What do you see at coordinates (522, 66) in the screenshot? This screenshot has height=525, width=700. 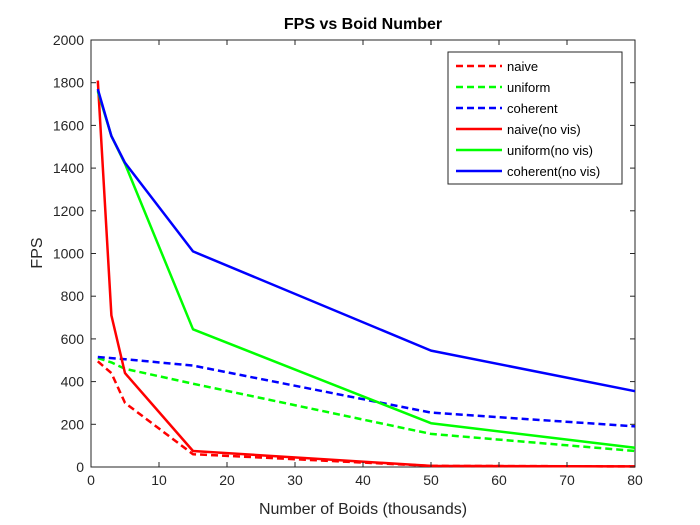 I see `legend-label: naive` at bounding box center [522, 66].